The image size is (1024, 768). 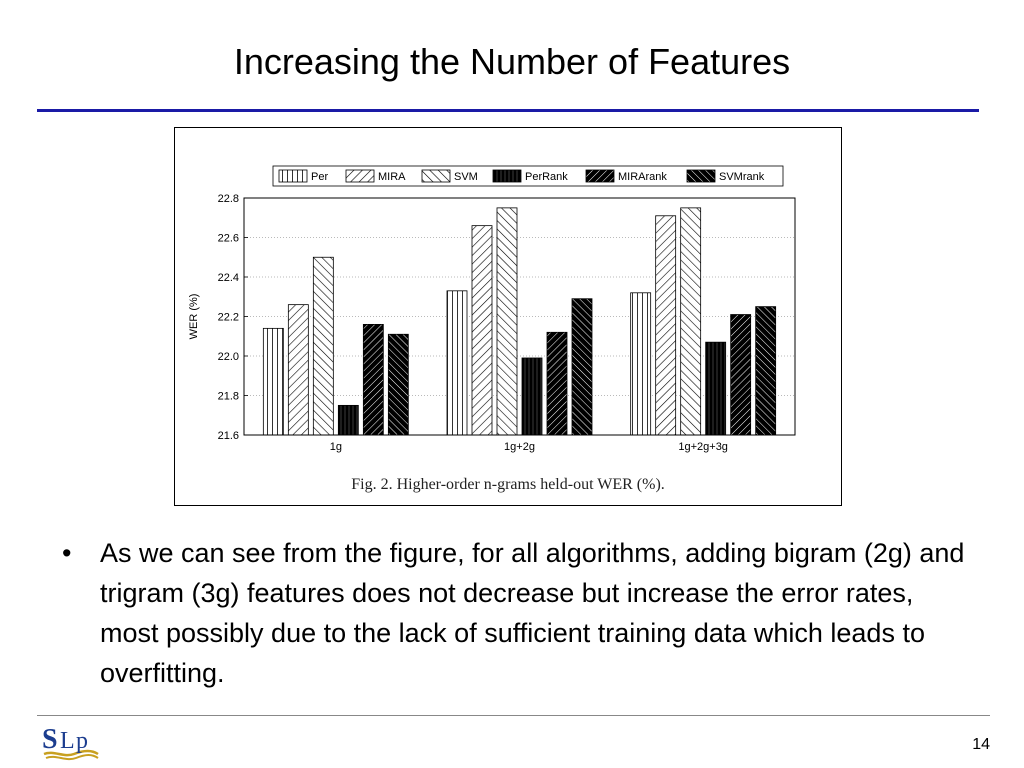 I want to click on slp-logo: S L p, so click(x=70, y=742).